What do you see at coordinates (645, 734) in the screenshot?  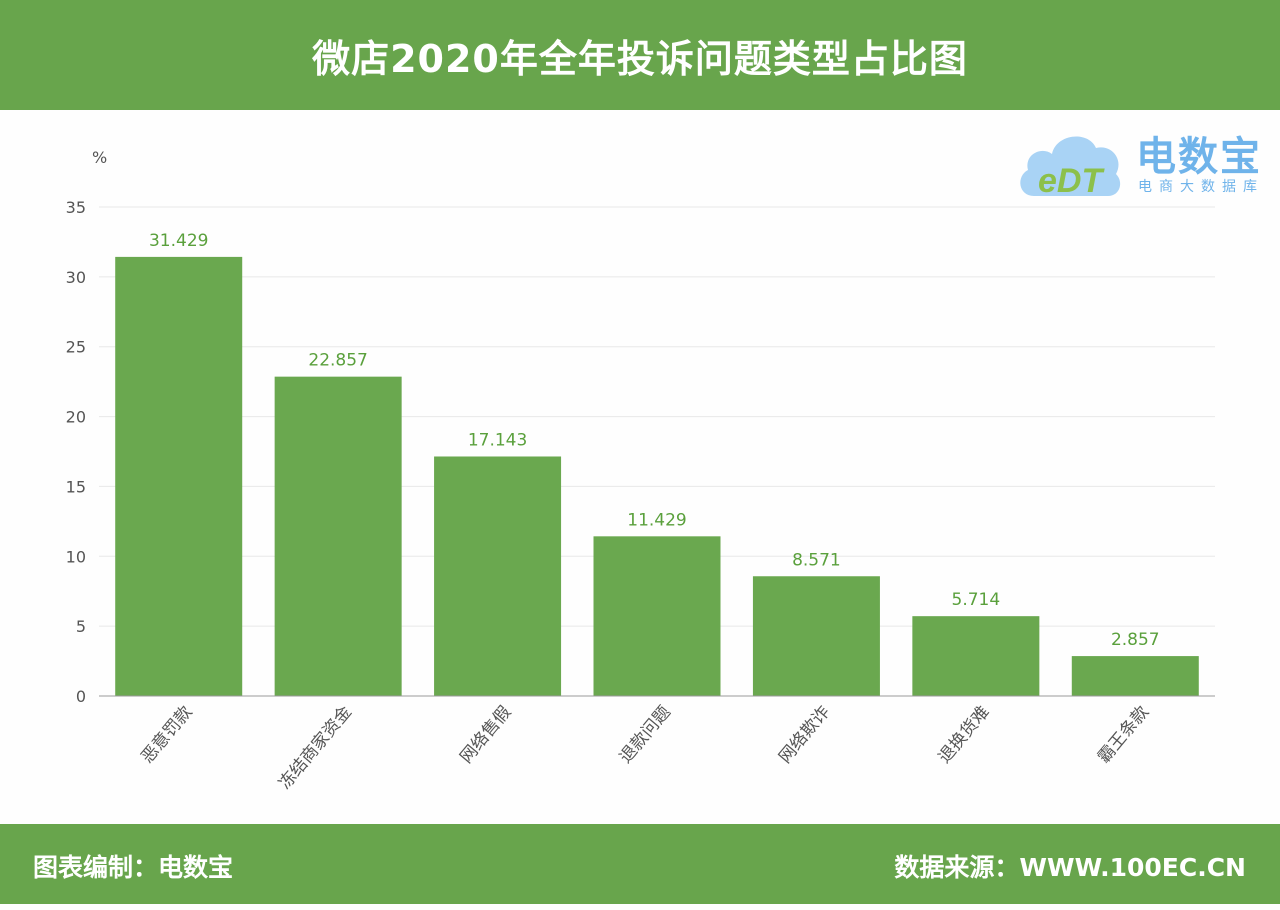 I see `x-tick-label: 退款问题` at bounding box center [645, 734].